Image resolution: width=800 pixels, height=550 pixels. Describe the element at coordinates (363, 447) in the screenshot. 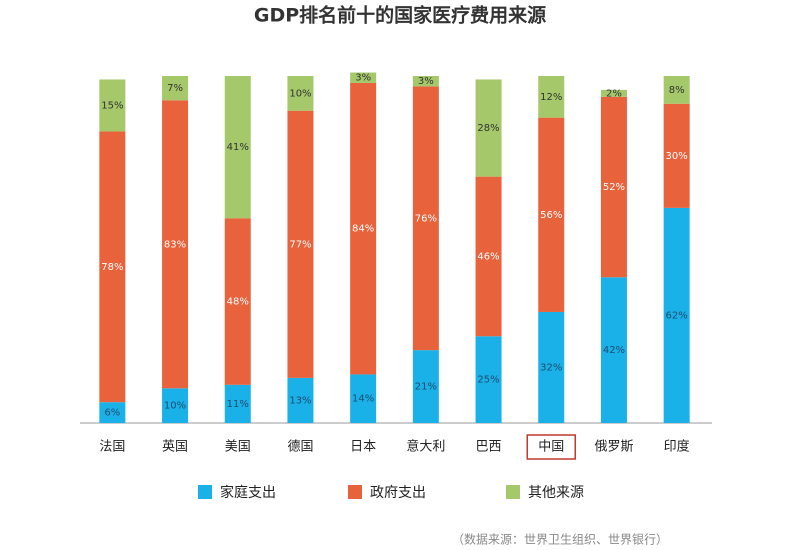

I see `x-tick-label: 日本` at that location.